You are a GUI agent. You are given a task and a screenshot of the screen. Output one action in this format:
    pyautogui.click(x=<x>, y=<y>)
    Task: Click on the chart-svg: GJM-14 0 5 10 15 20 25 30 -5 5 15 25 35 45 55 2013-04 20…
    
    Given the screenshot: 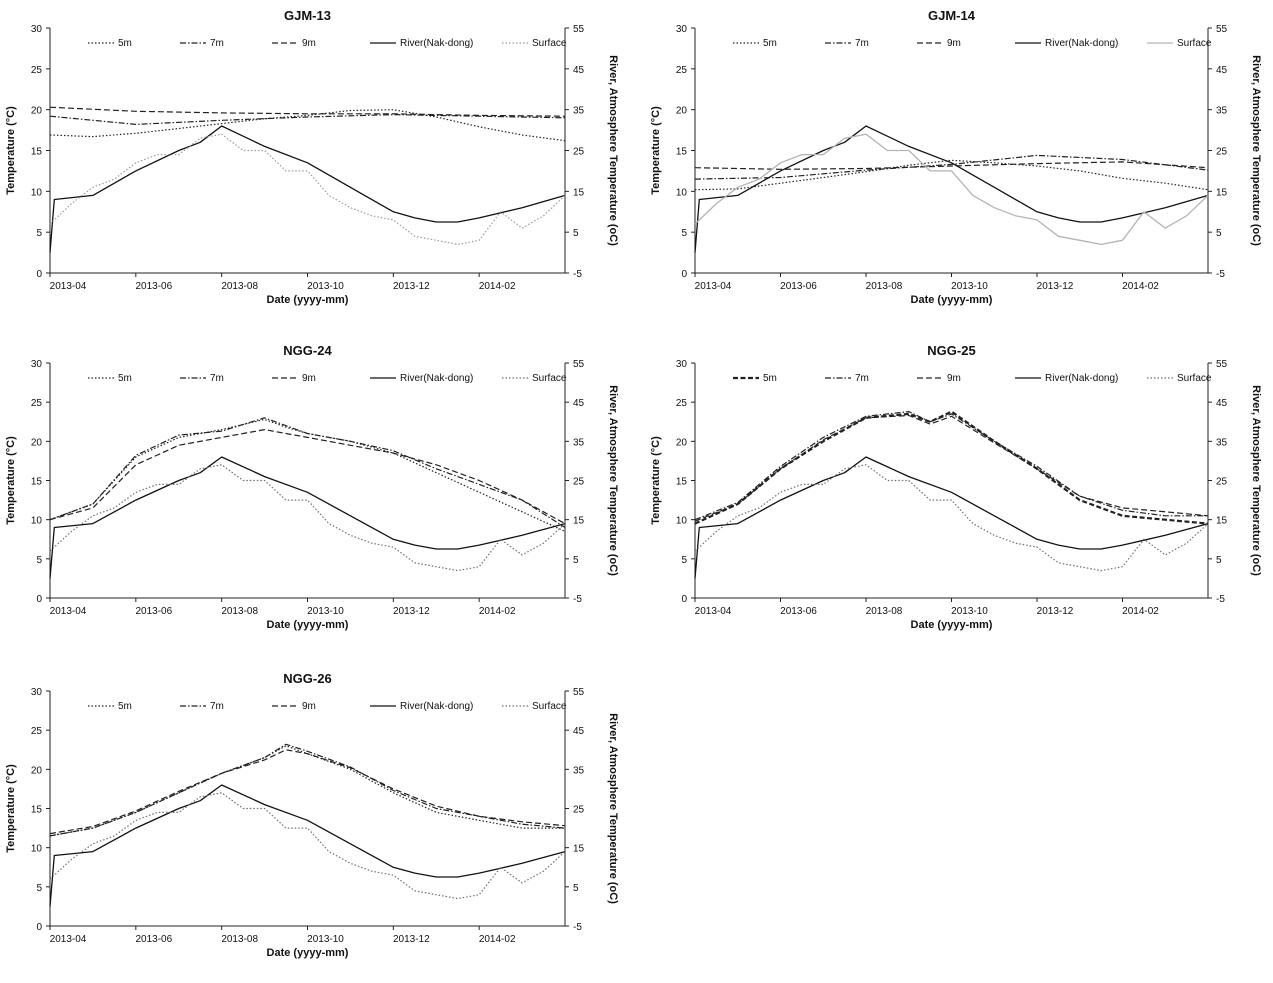 What is the action you would take?
    pyautogui.click(x=956, y=157)
    